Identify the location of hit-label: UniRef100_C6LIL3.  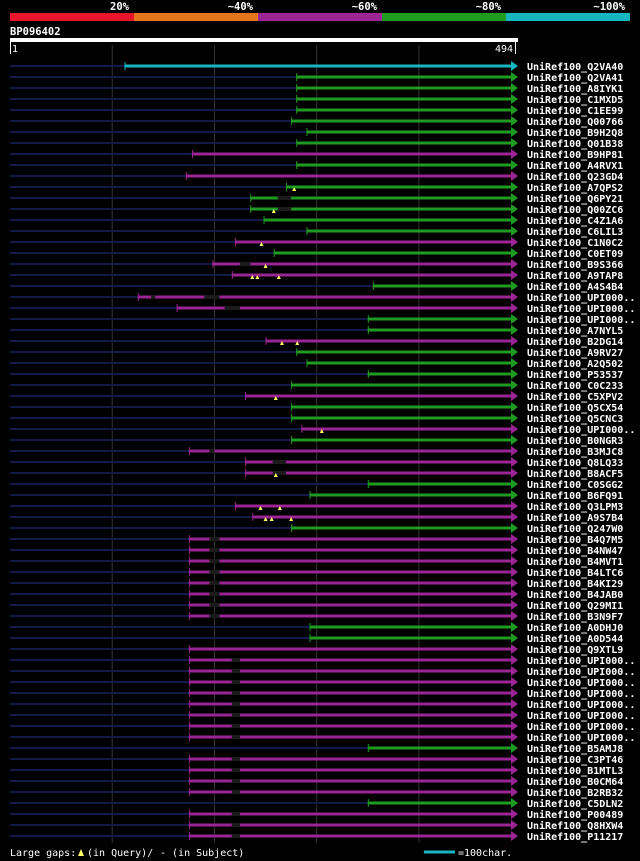
(575, 232).